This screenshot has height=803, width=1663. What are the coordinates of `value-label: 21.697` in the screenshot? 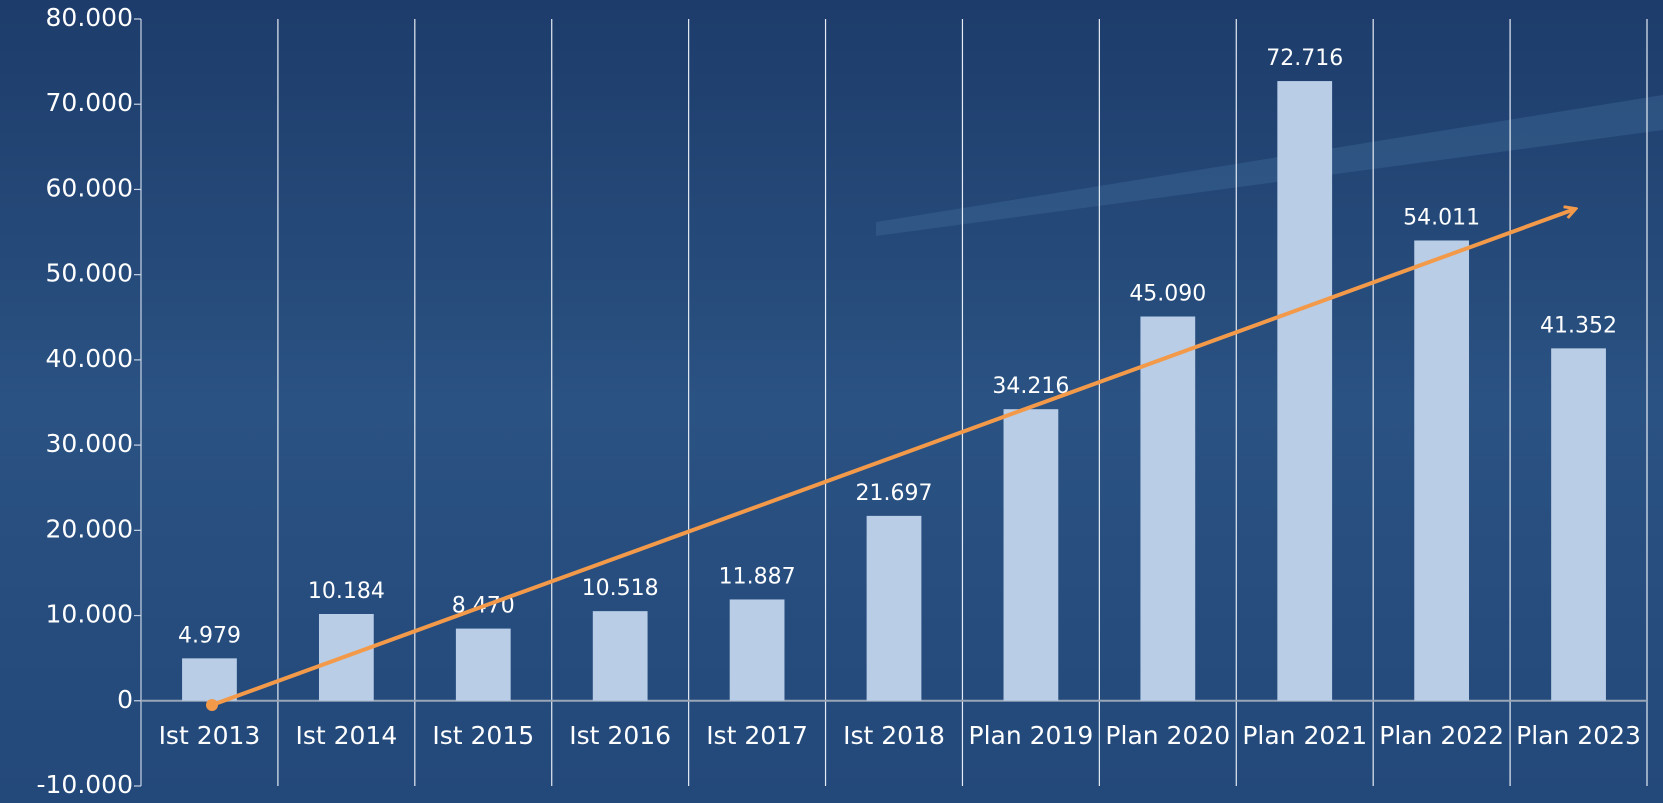 It's located at (894, 493).